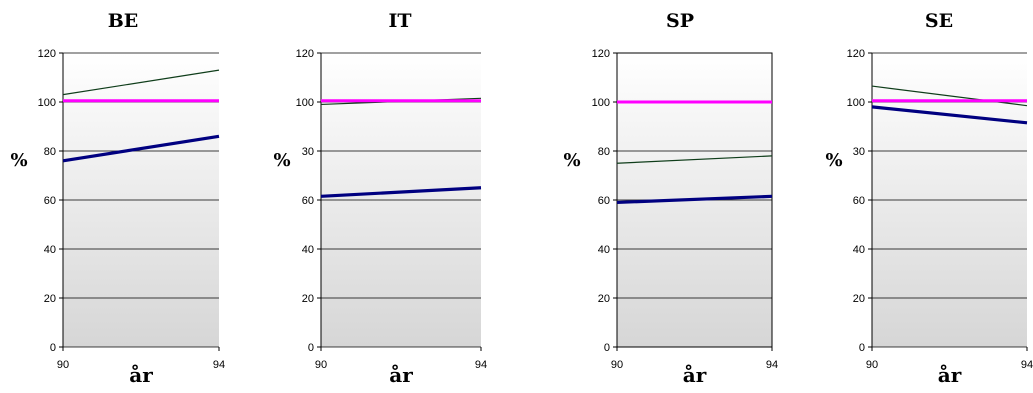 This screenshot has width=1033, height=393. I want to click on chart-1-y-tick-label: 120, so click(305, 54).